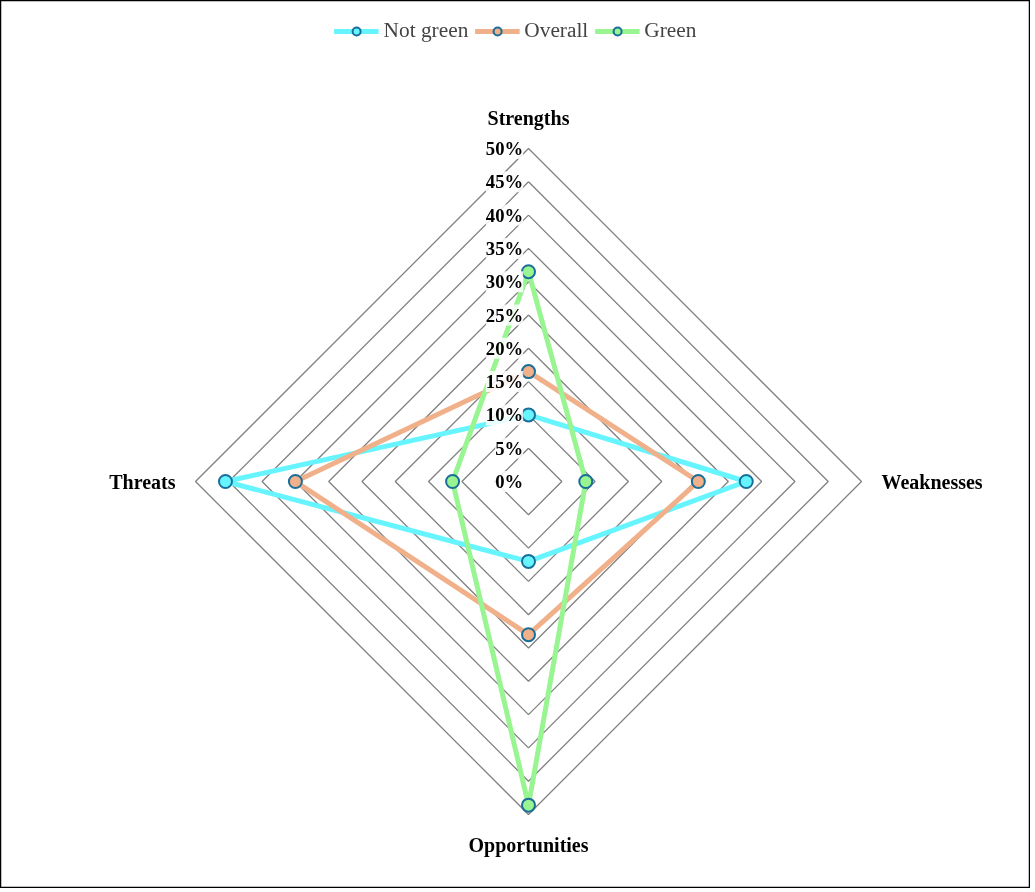 The image size is (1035, 892). I want to click on spoke-label: Weaknesses, so click(932, 481).